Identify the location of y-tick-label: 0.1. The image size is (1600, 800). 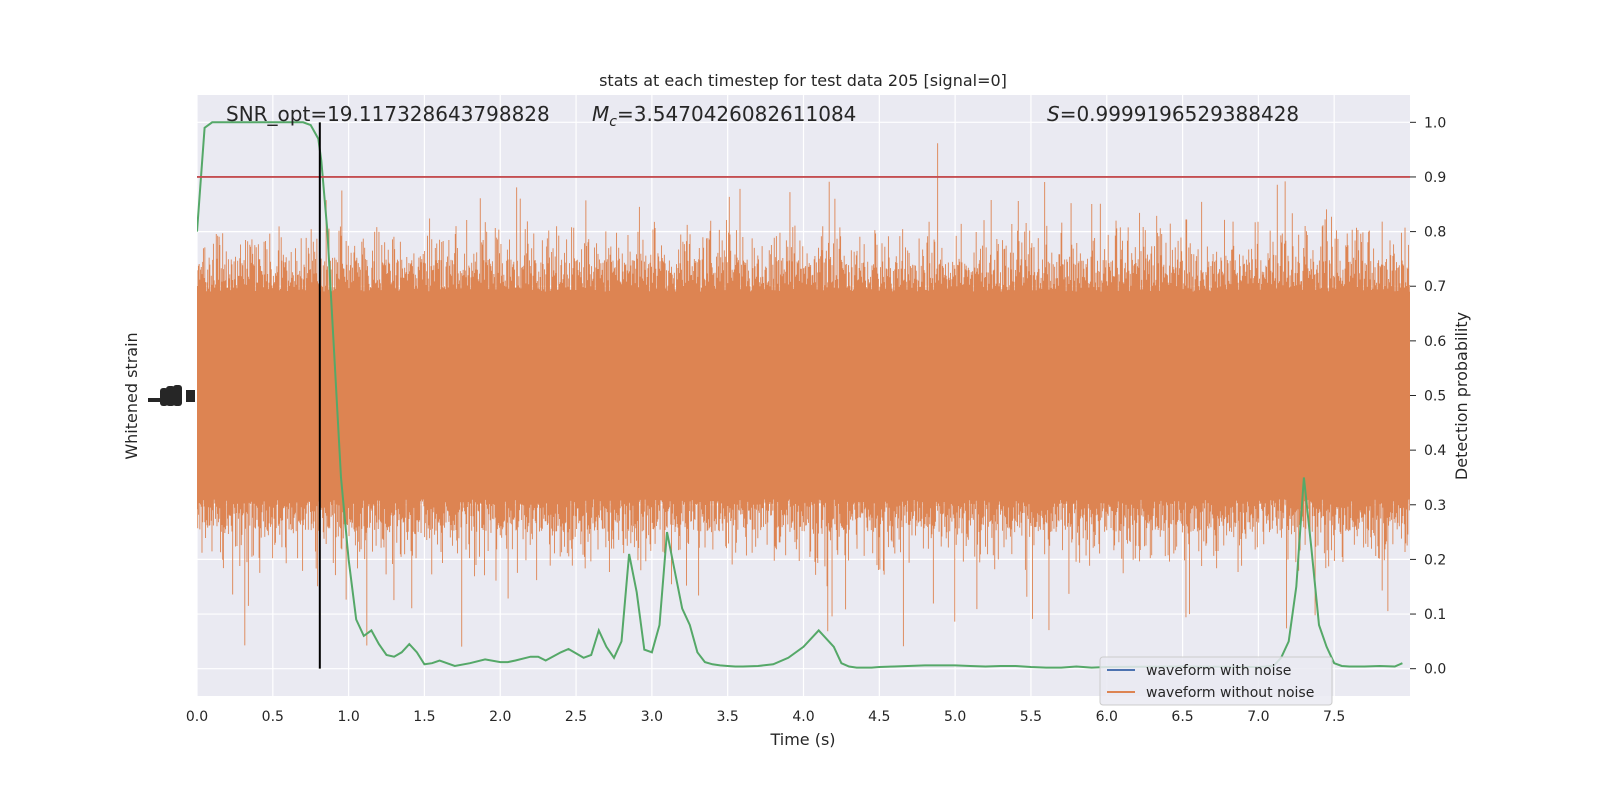
(1435, 615).